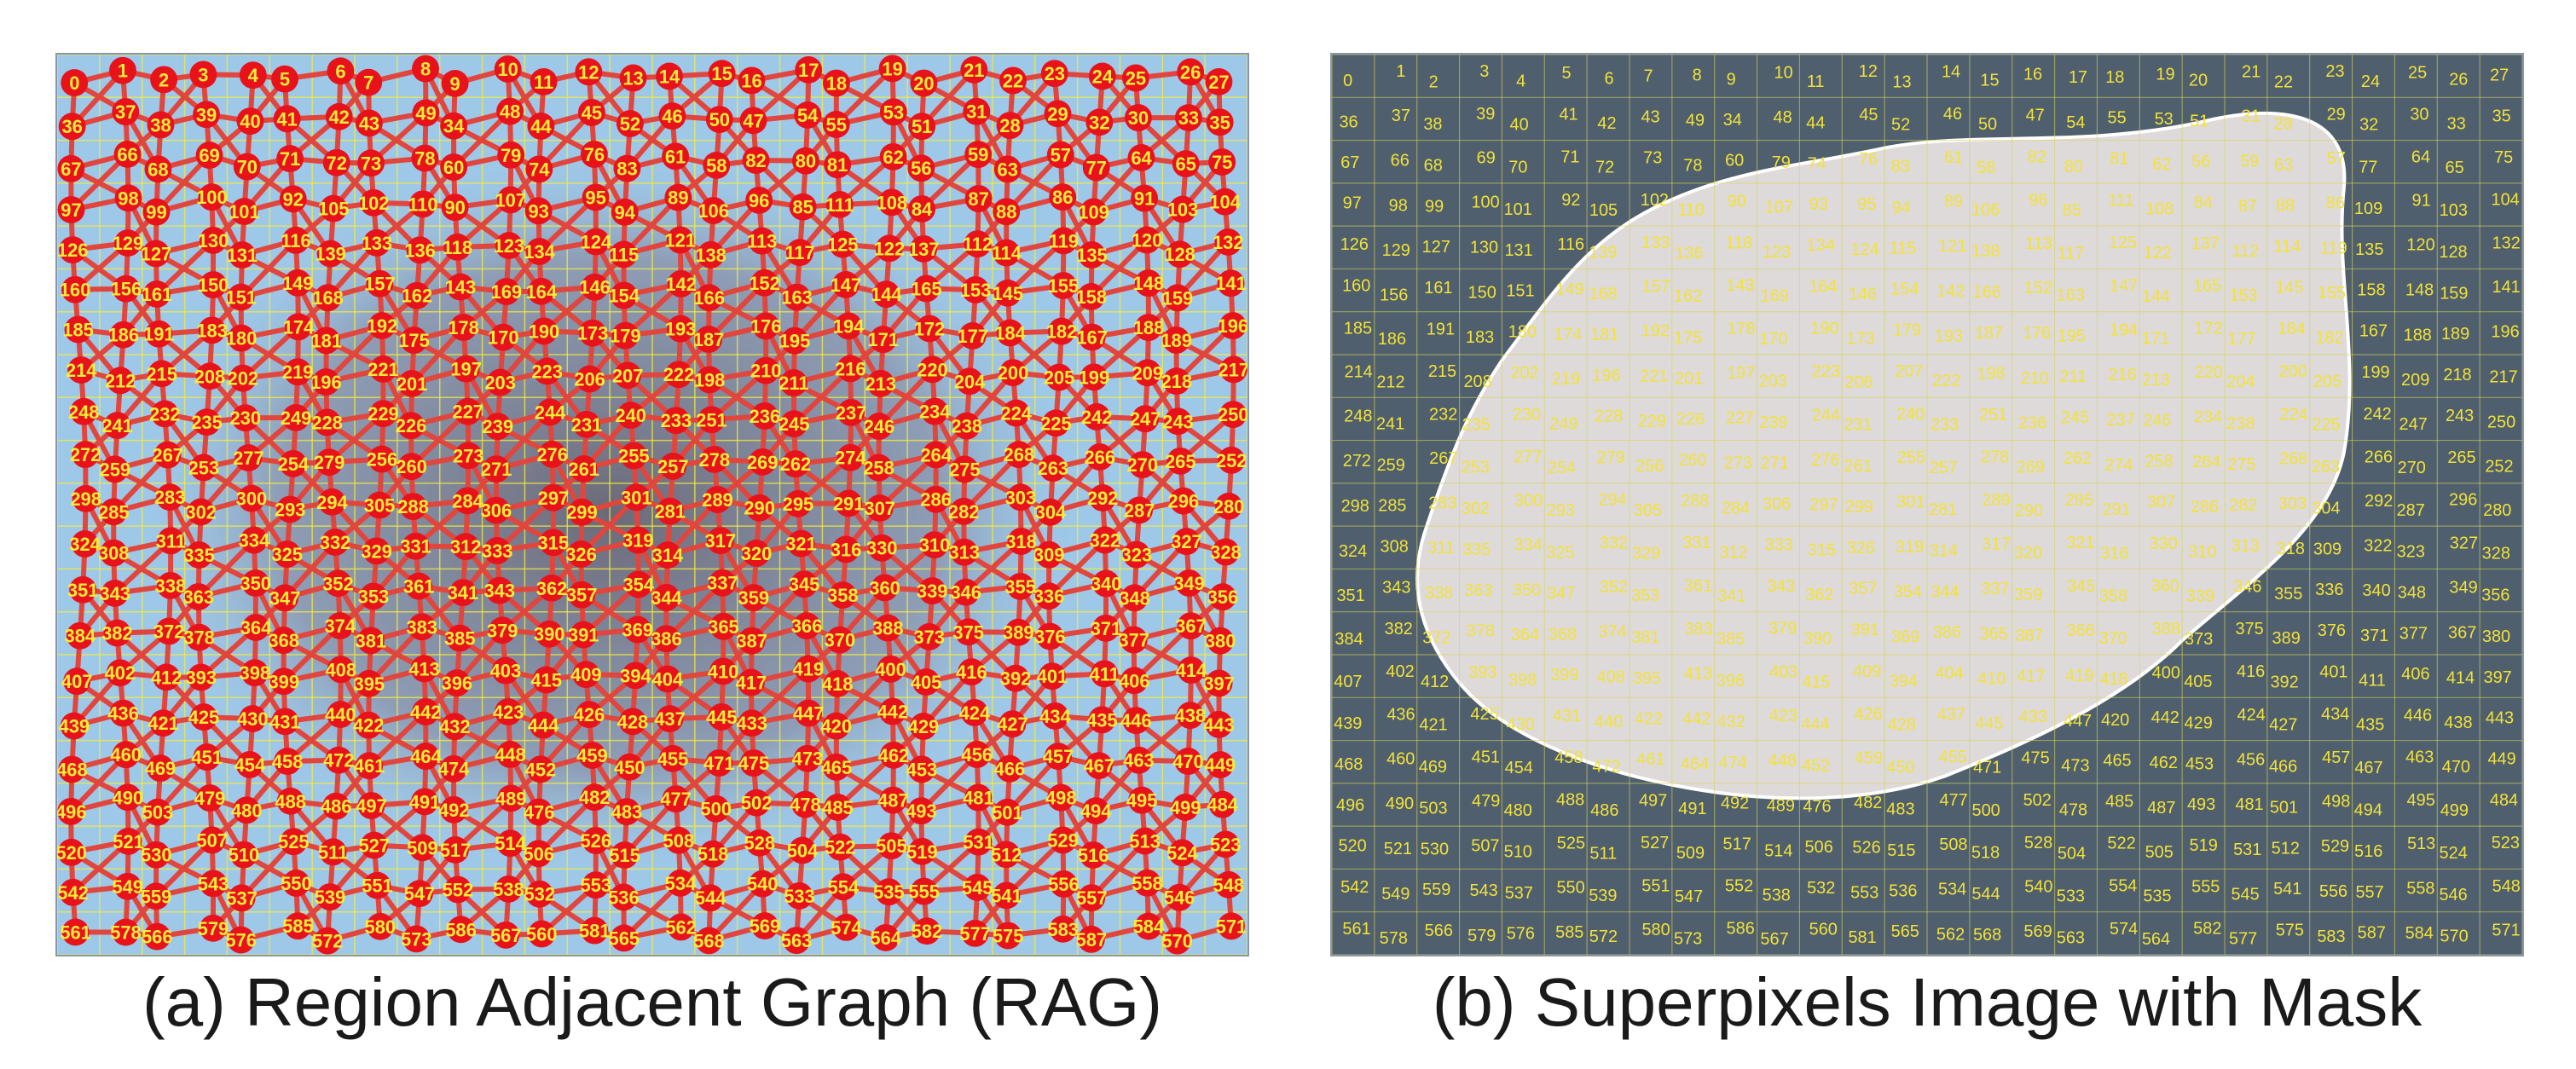  What do you see at coordinates (1560, 552) in the screenshot?
I see `superpixel-label: 325` at bounding box center [1560, 552].